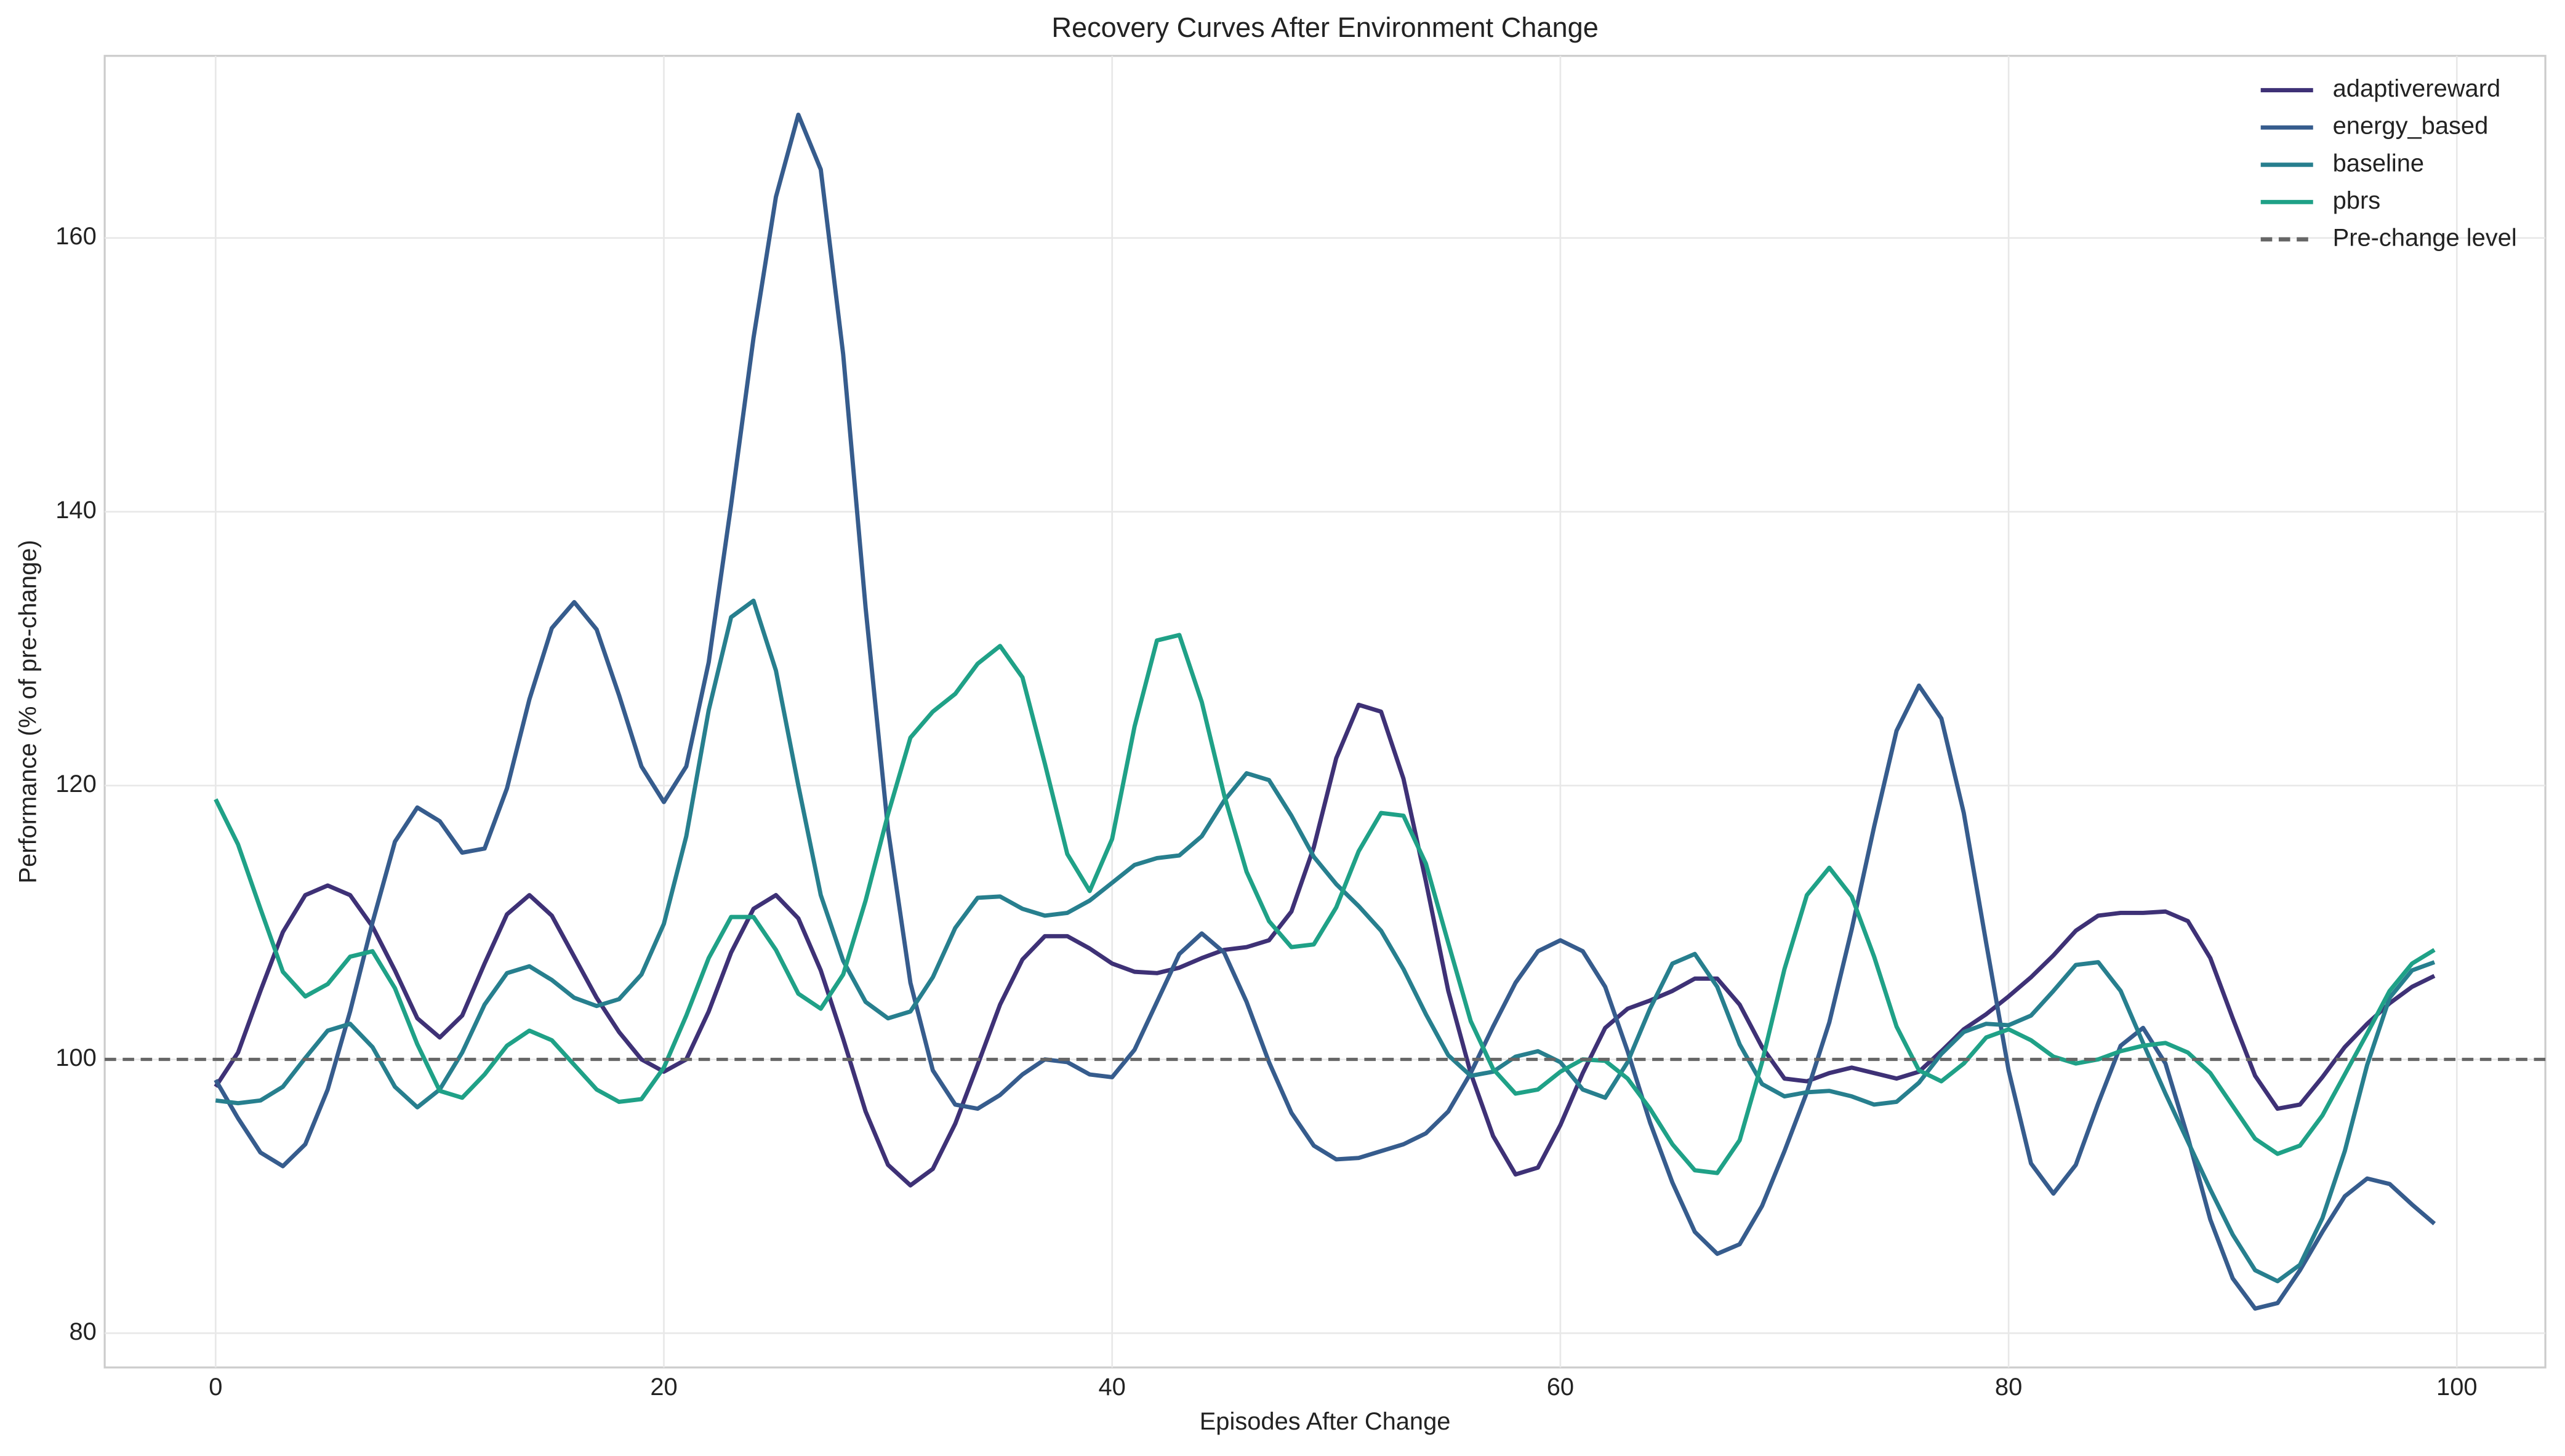  I want to click on y-tick-label: 100, so click(76, 1057).